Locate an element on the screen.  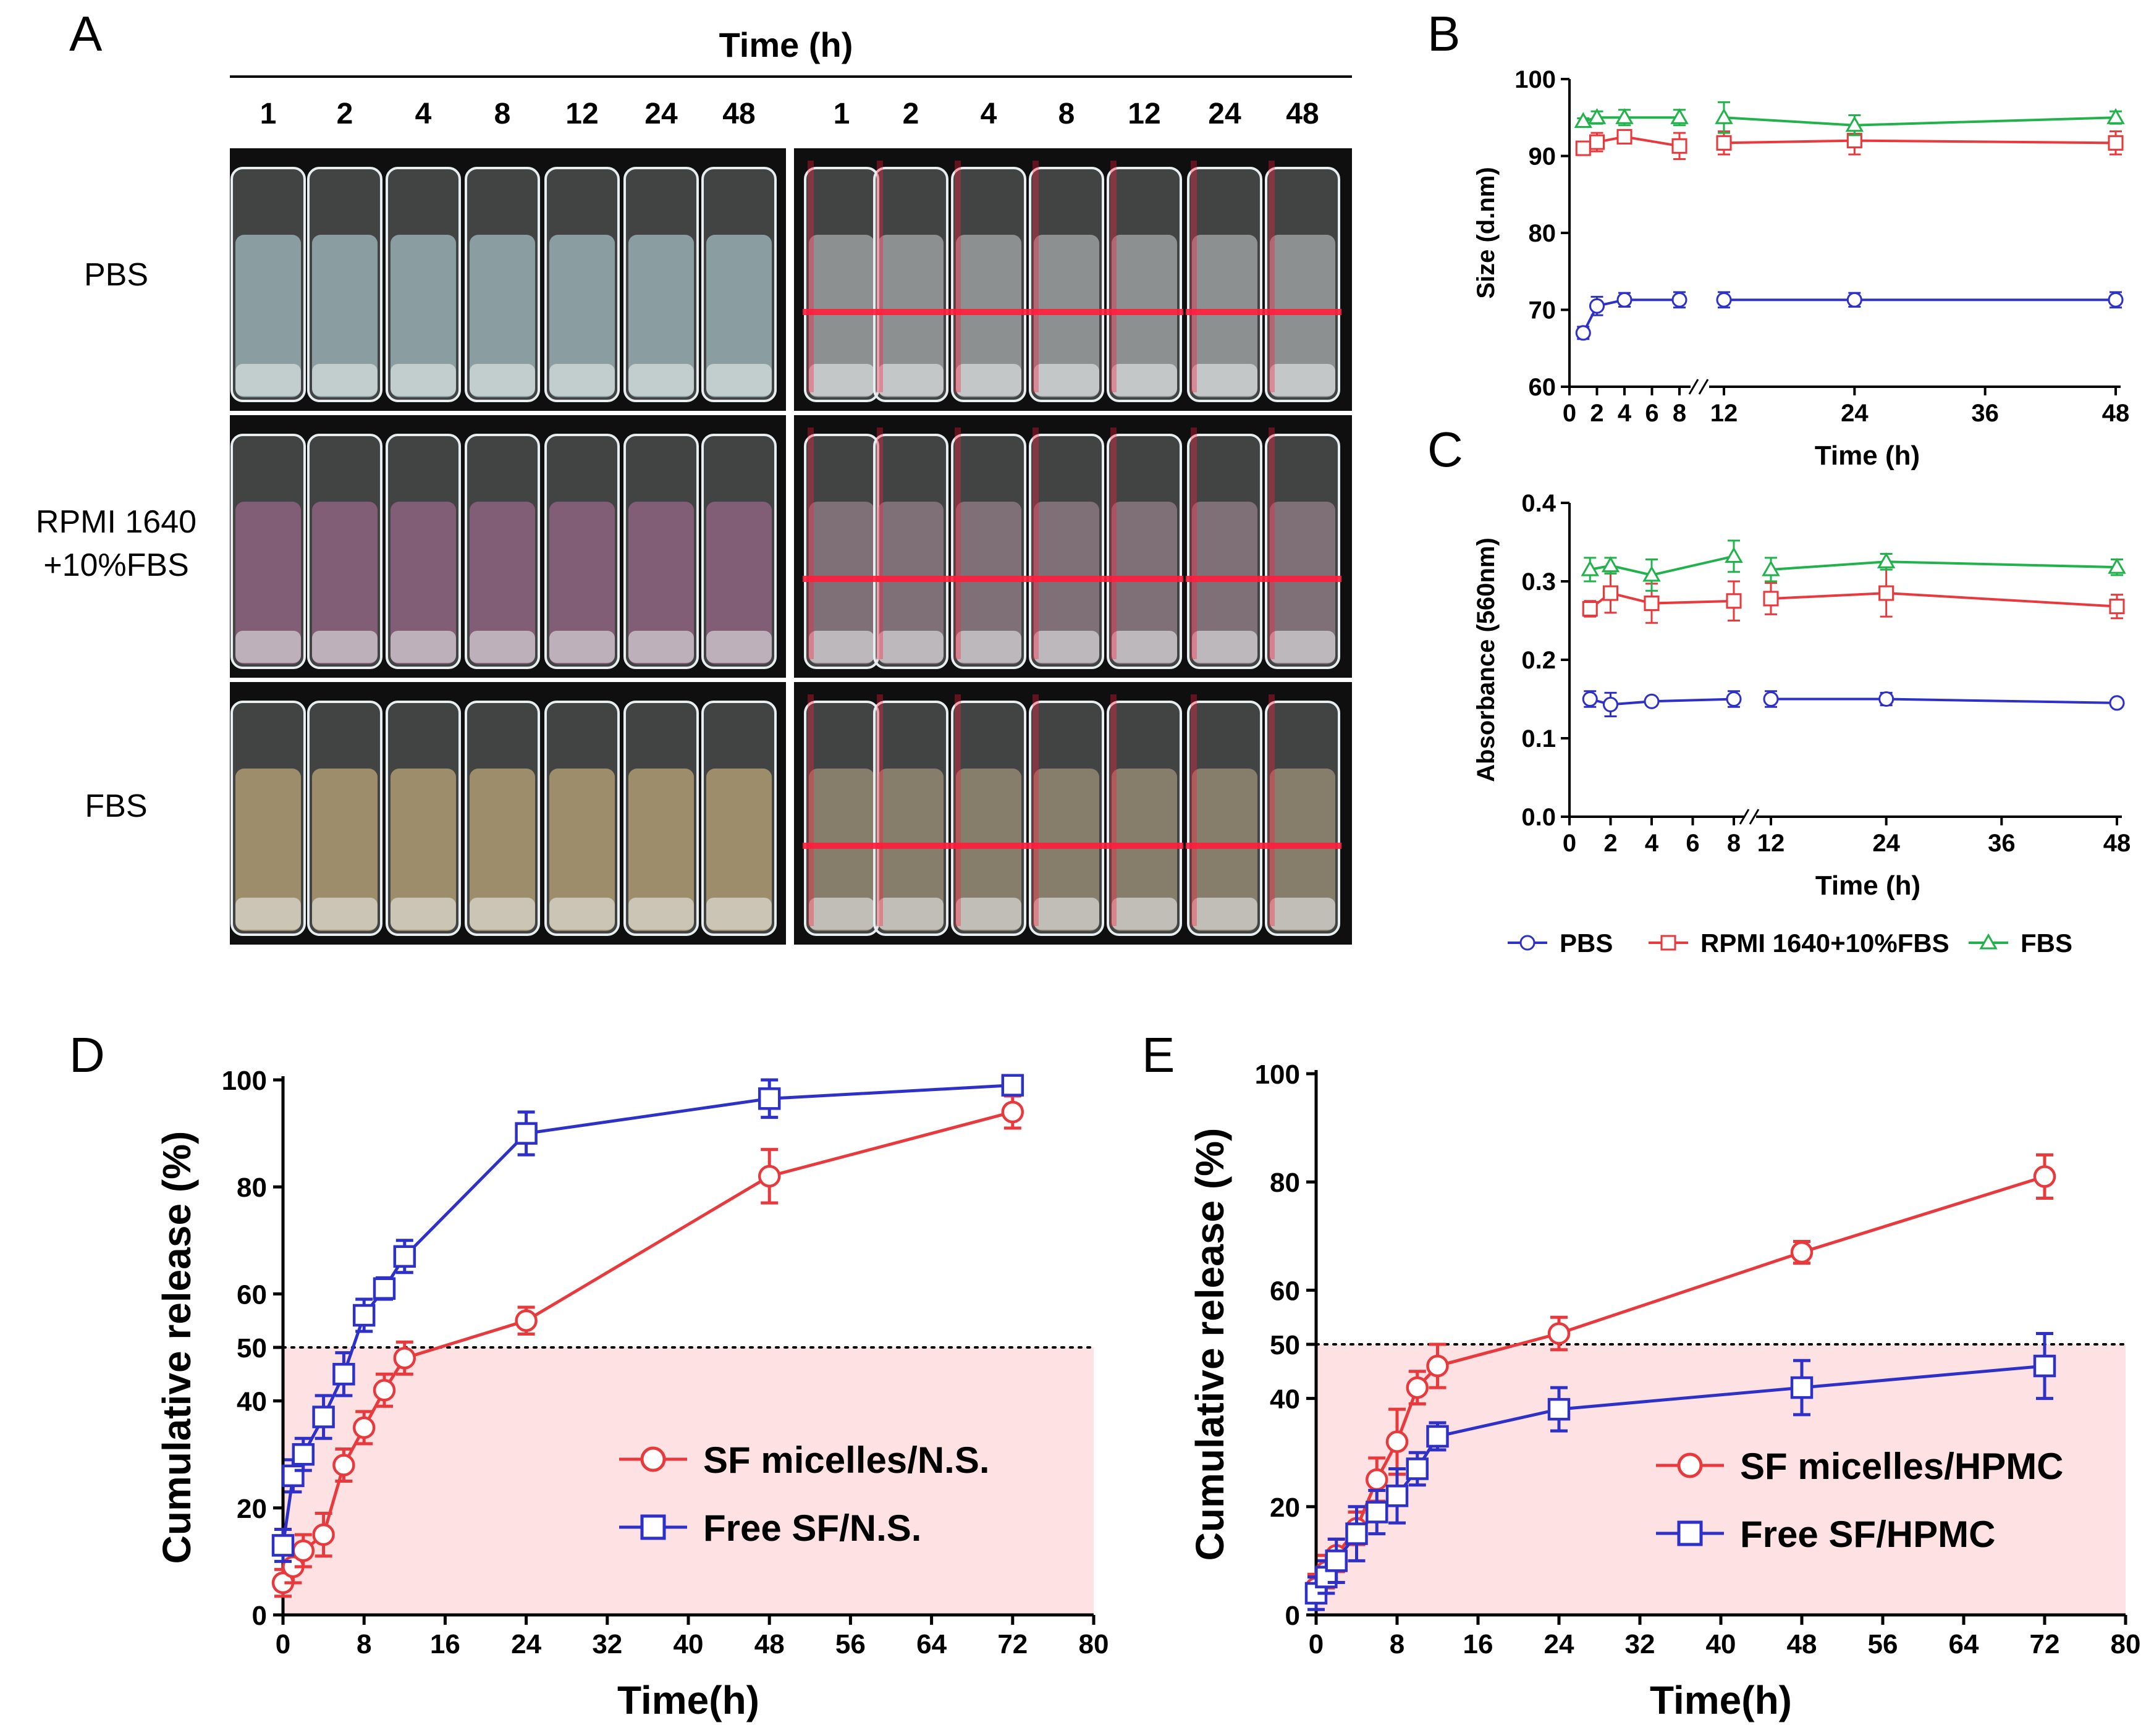
panel-letter-a: A is located at coordinates (86, 33).